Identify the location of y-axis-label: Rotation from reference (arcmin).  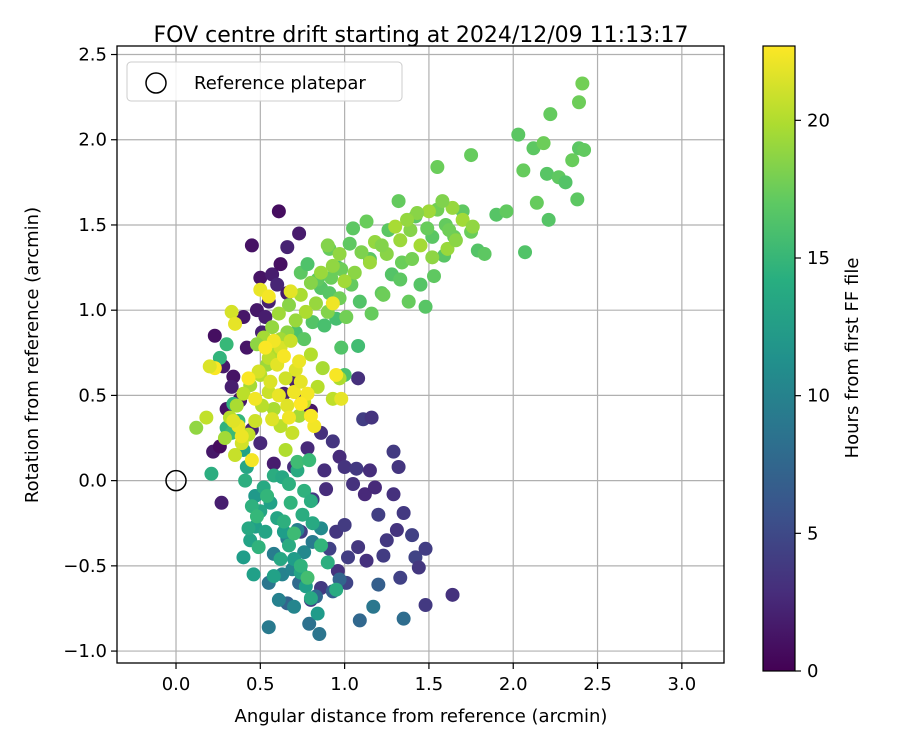
(32, 355).